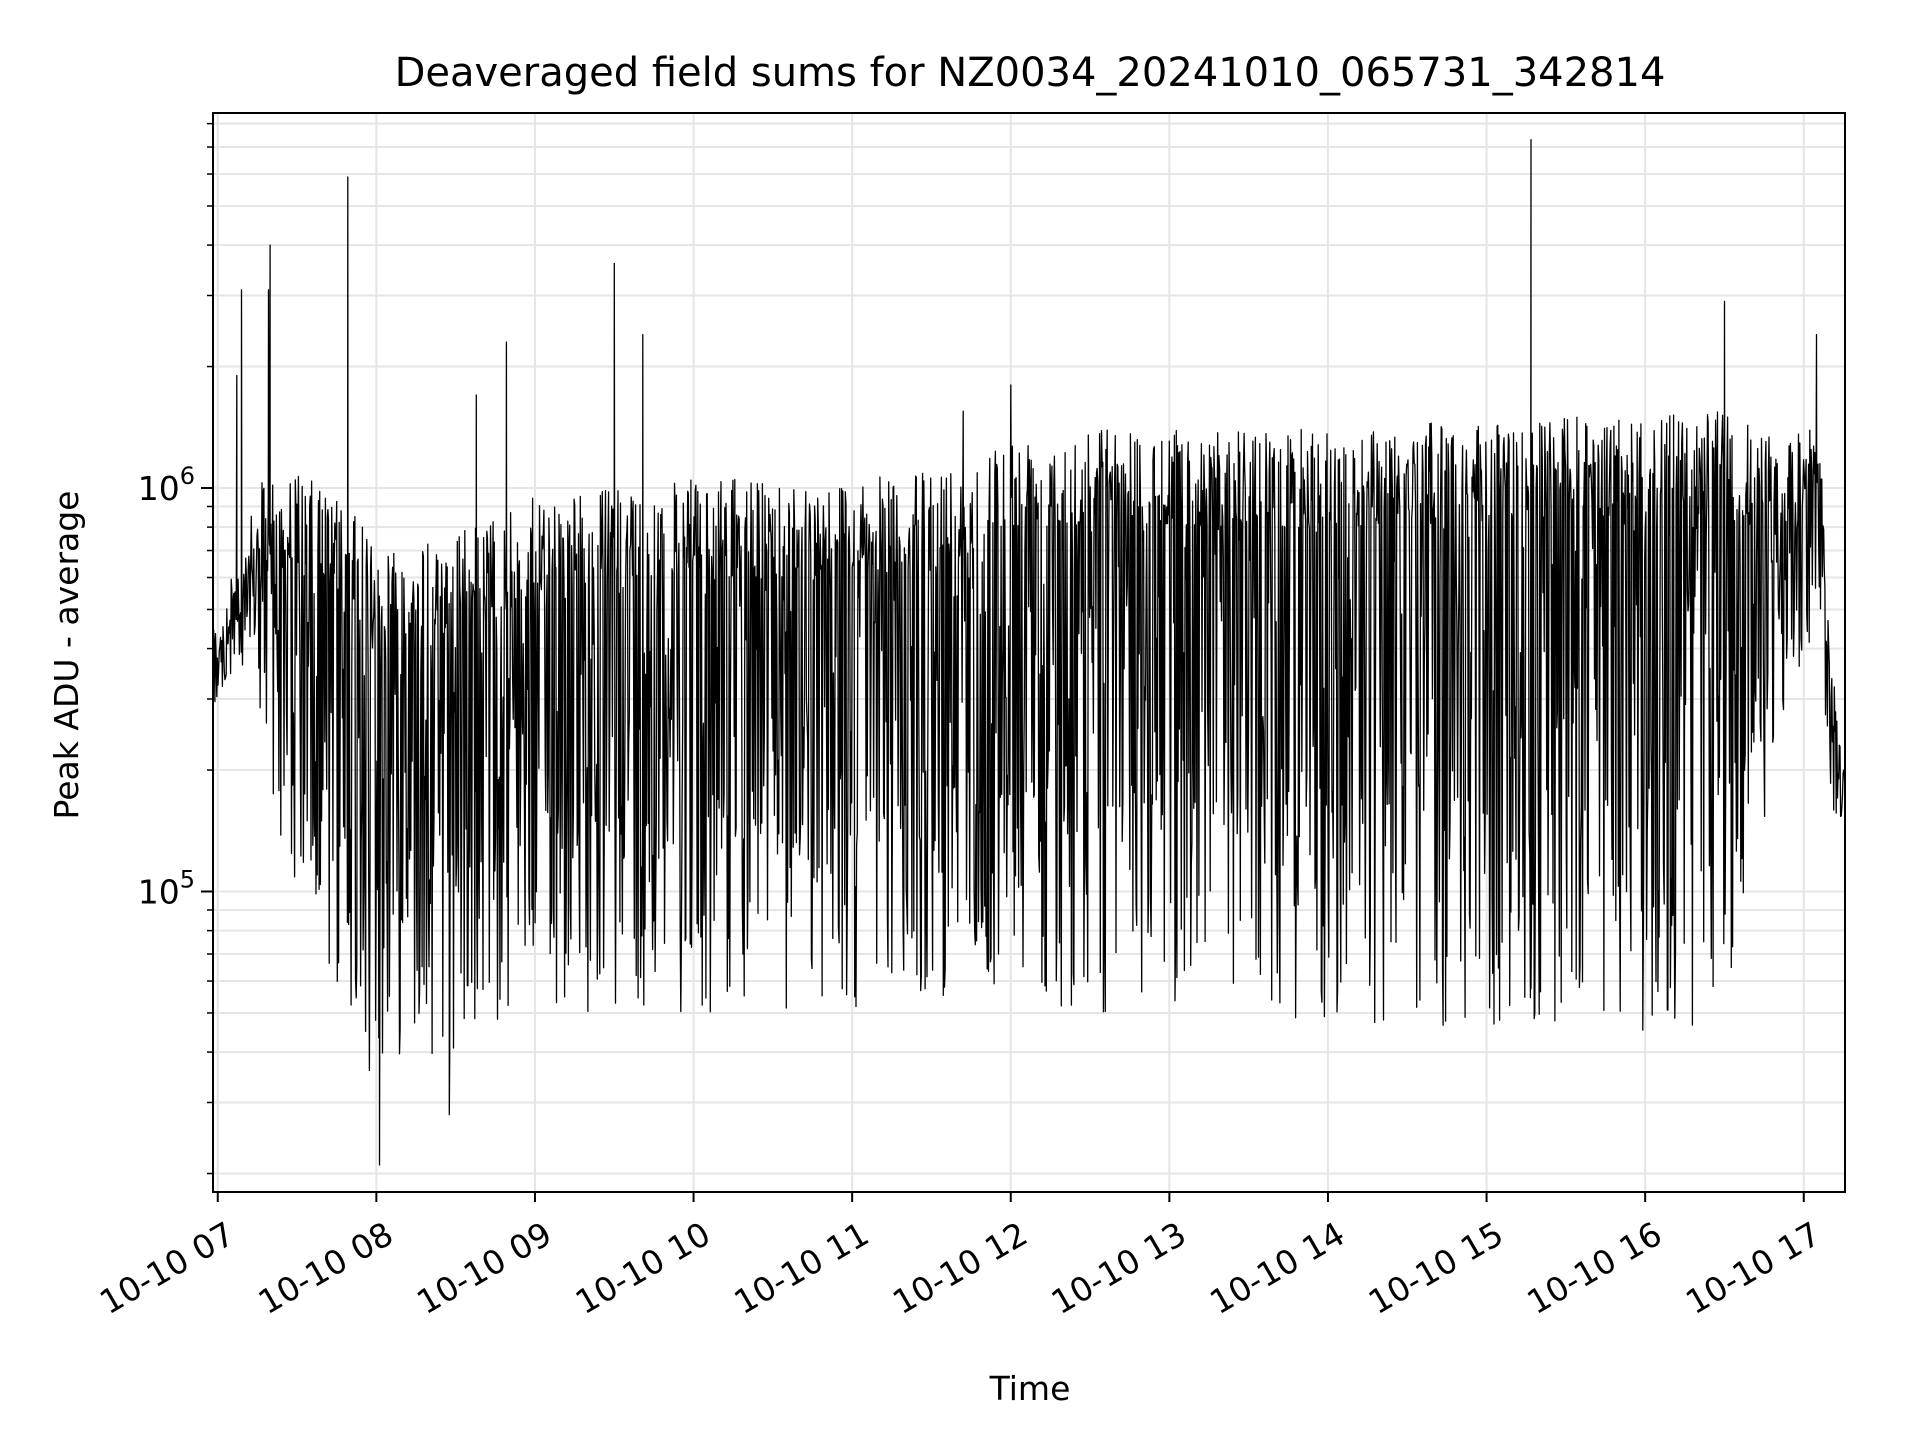 The height and width of the screenshot is (1440, 1920). What do you see at coordinates (167, 1268) in the screenshot?
I see `x-tick-label-0: 10-10 07` at bounding box center [167, 1268].